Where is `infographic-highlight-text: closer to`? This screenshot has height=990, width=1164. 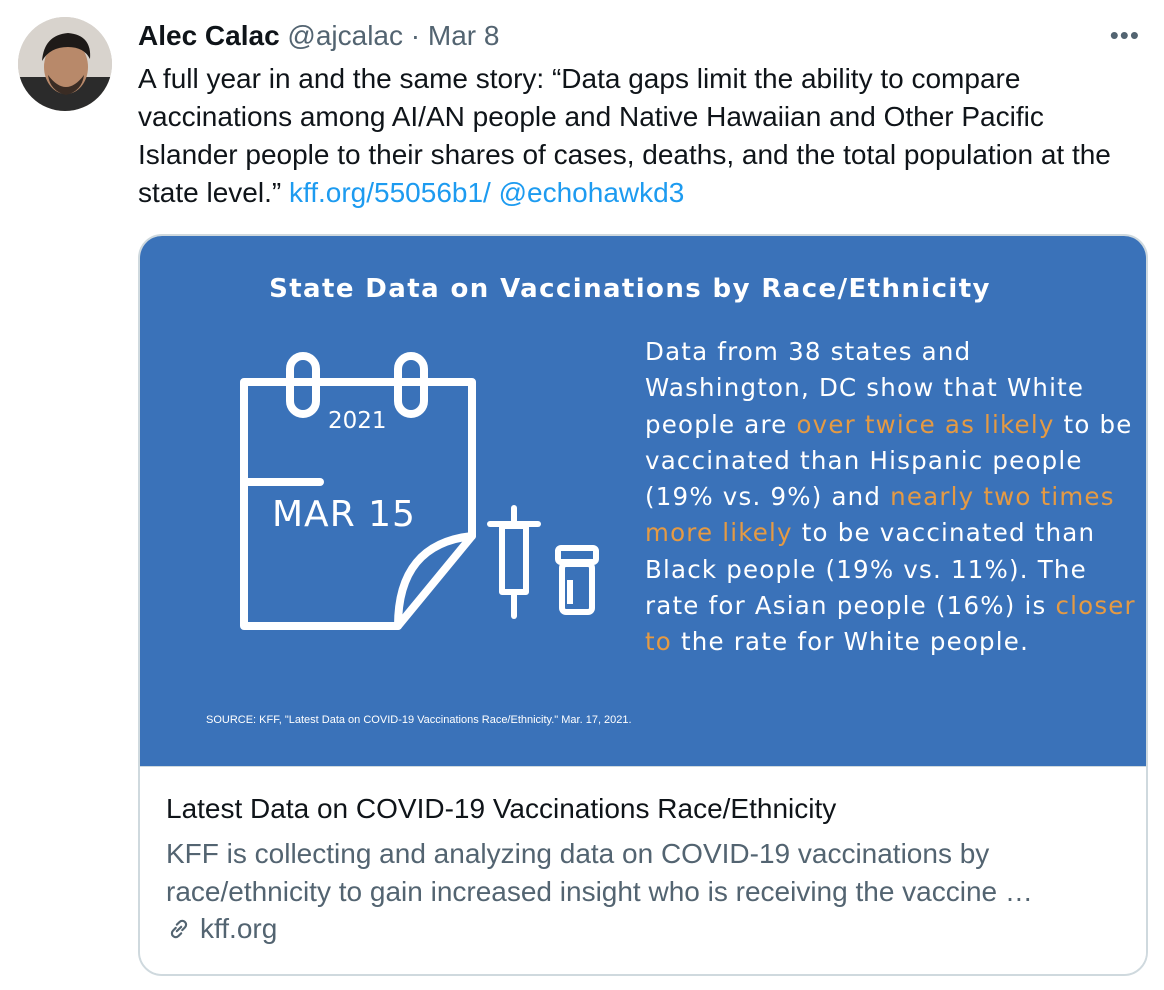
infographic-highlight-text: closer to is located at coordinates (890, 624).